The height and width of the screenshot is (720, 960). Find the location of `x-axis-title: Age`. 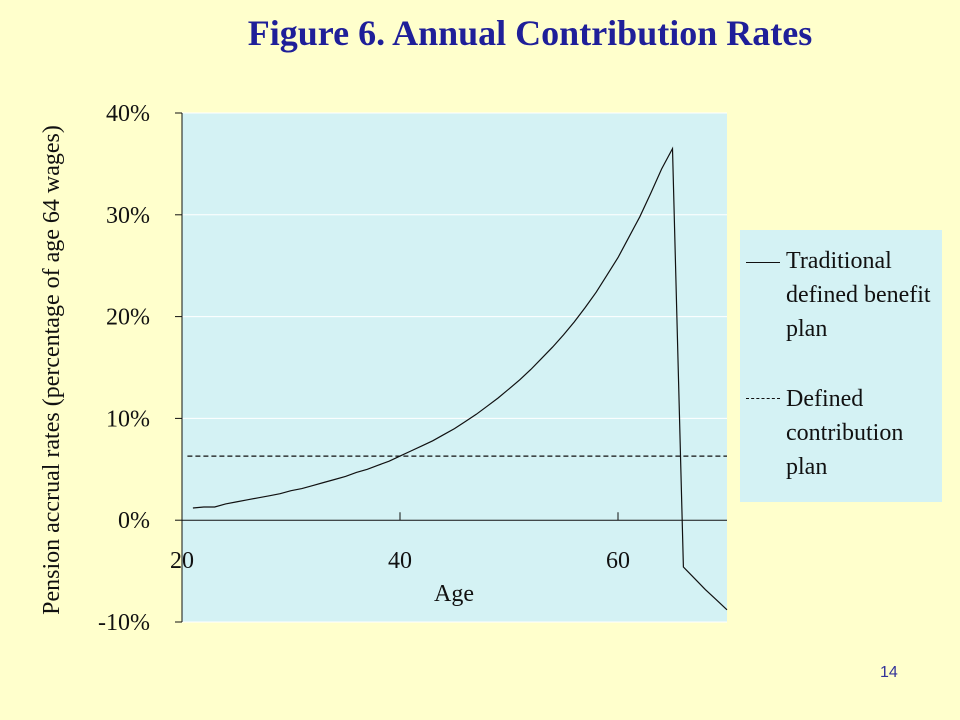

x-axis-title: Age is located at coordinates (454, 594).